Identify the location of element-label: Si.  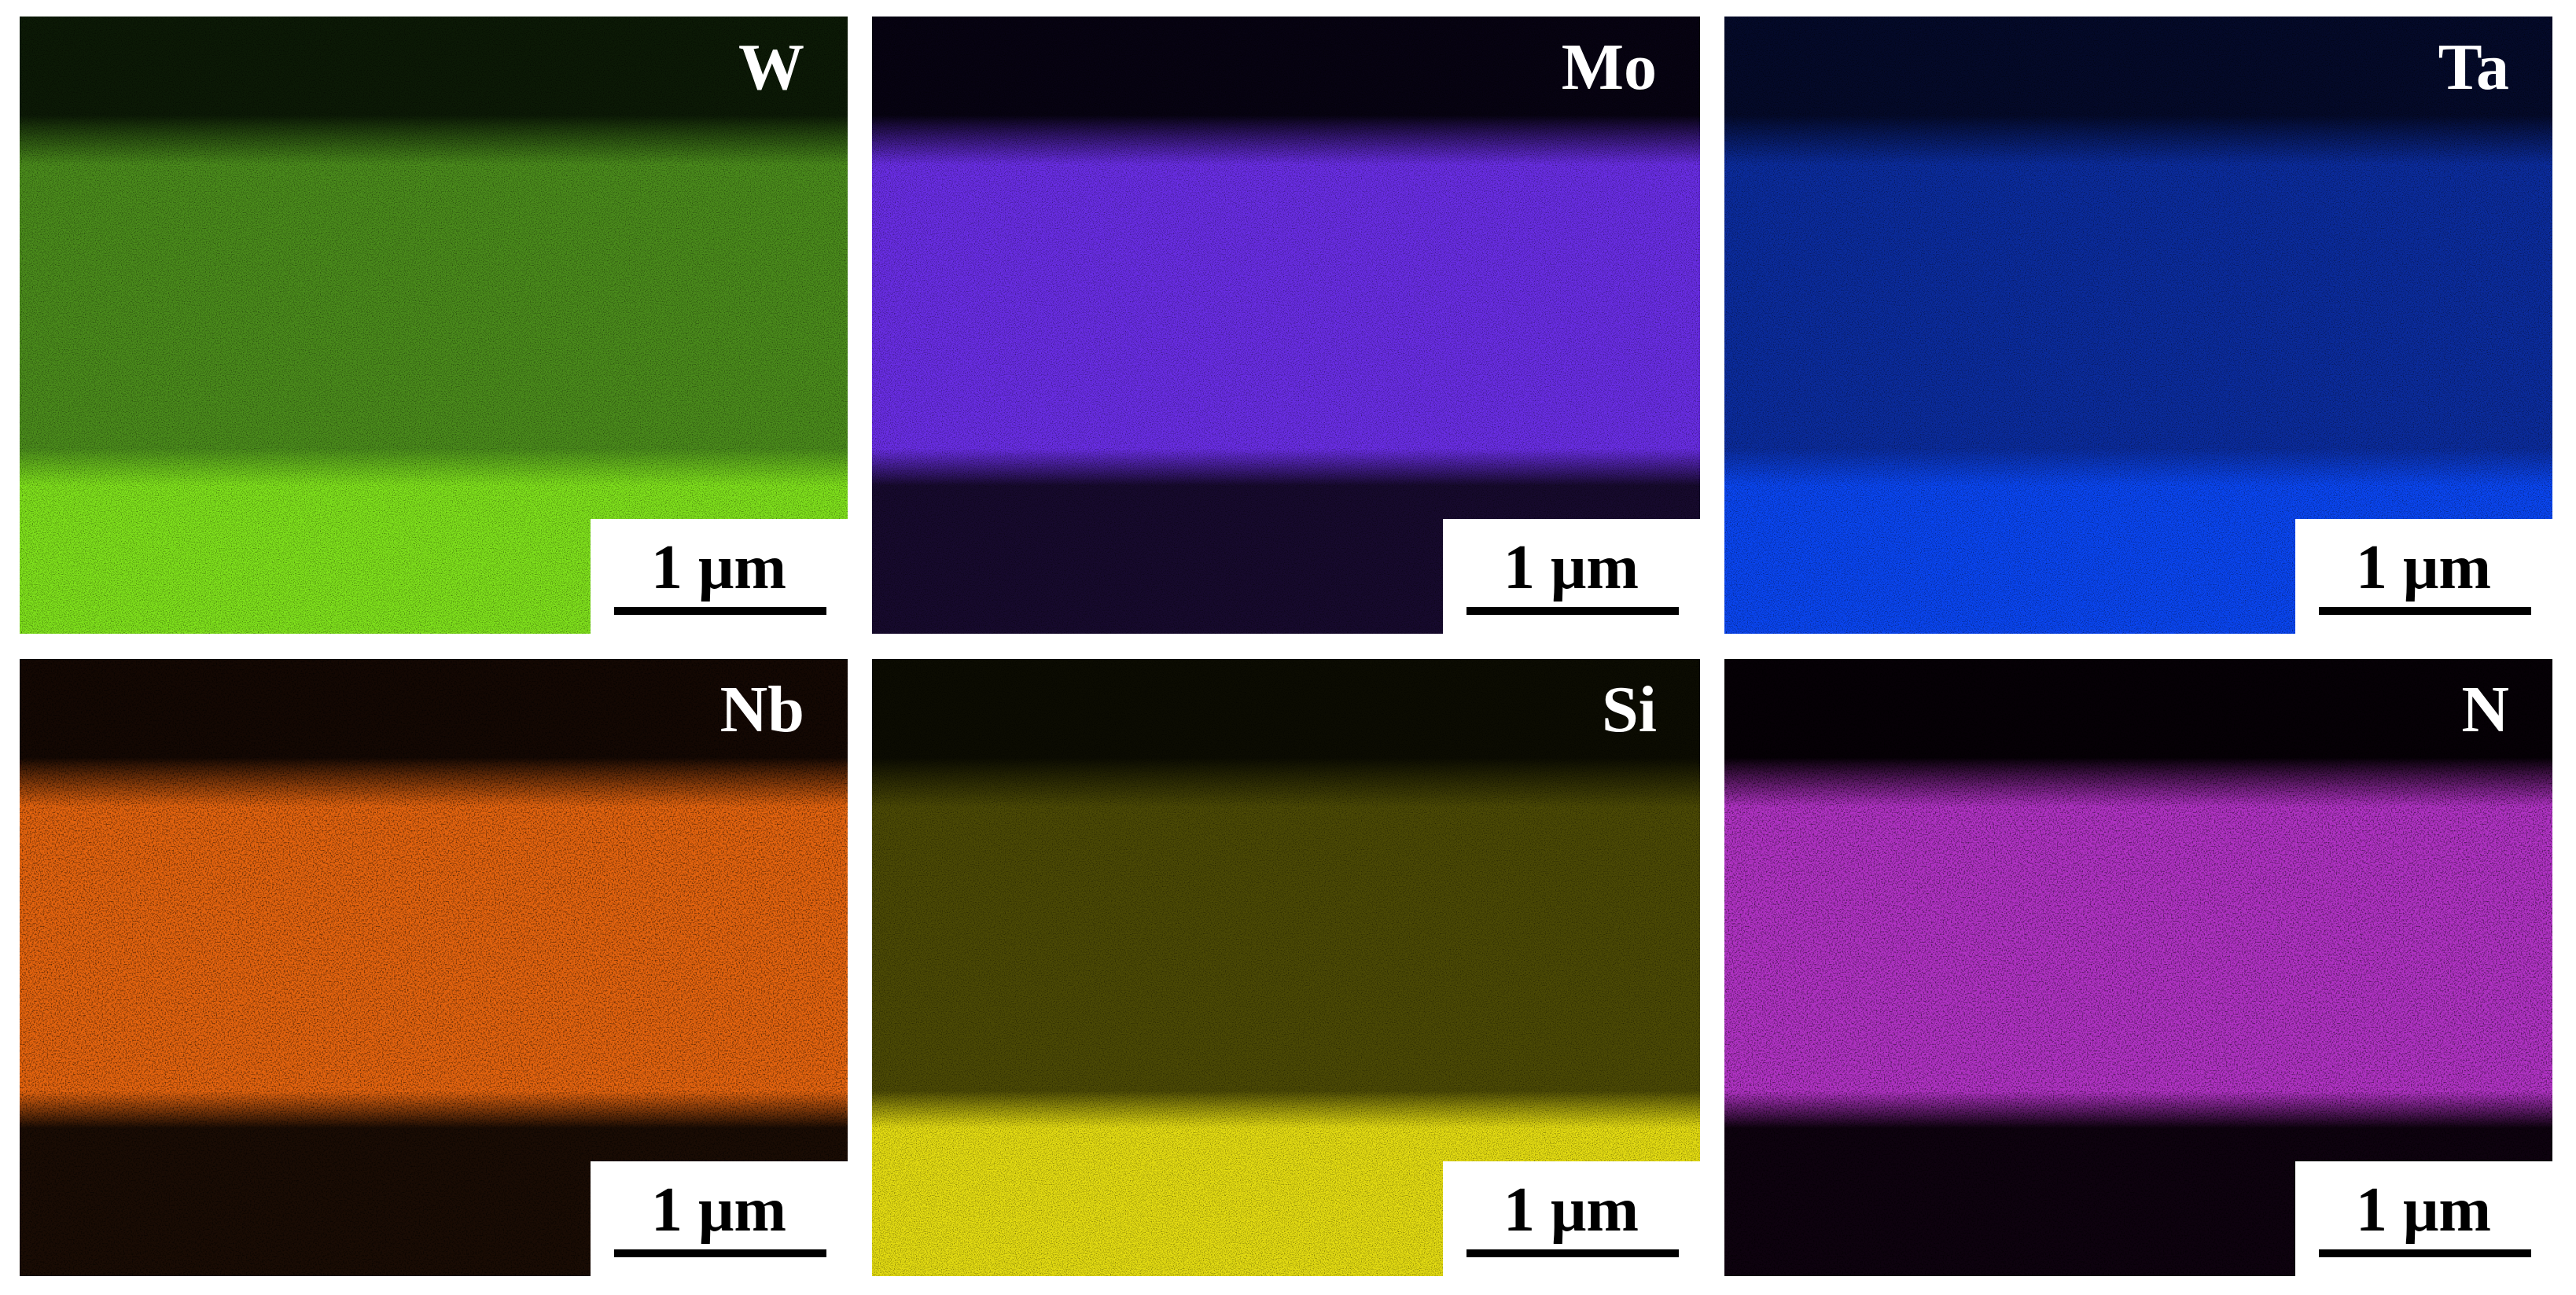
(1630, 710).